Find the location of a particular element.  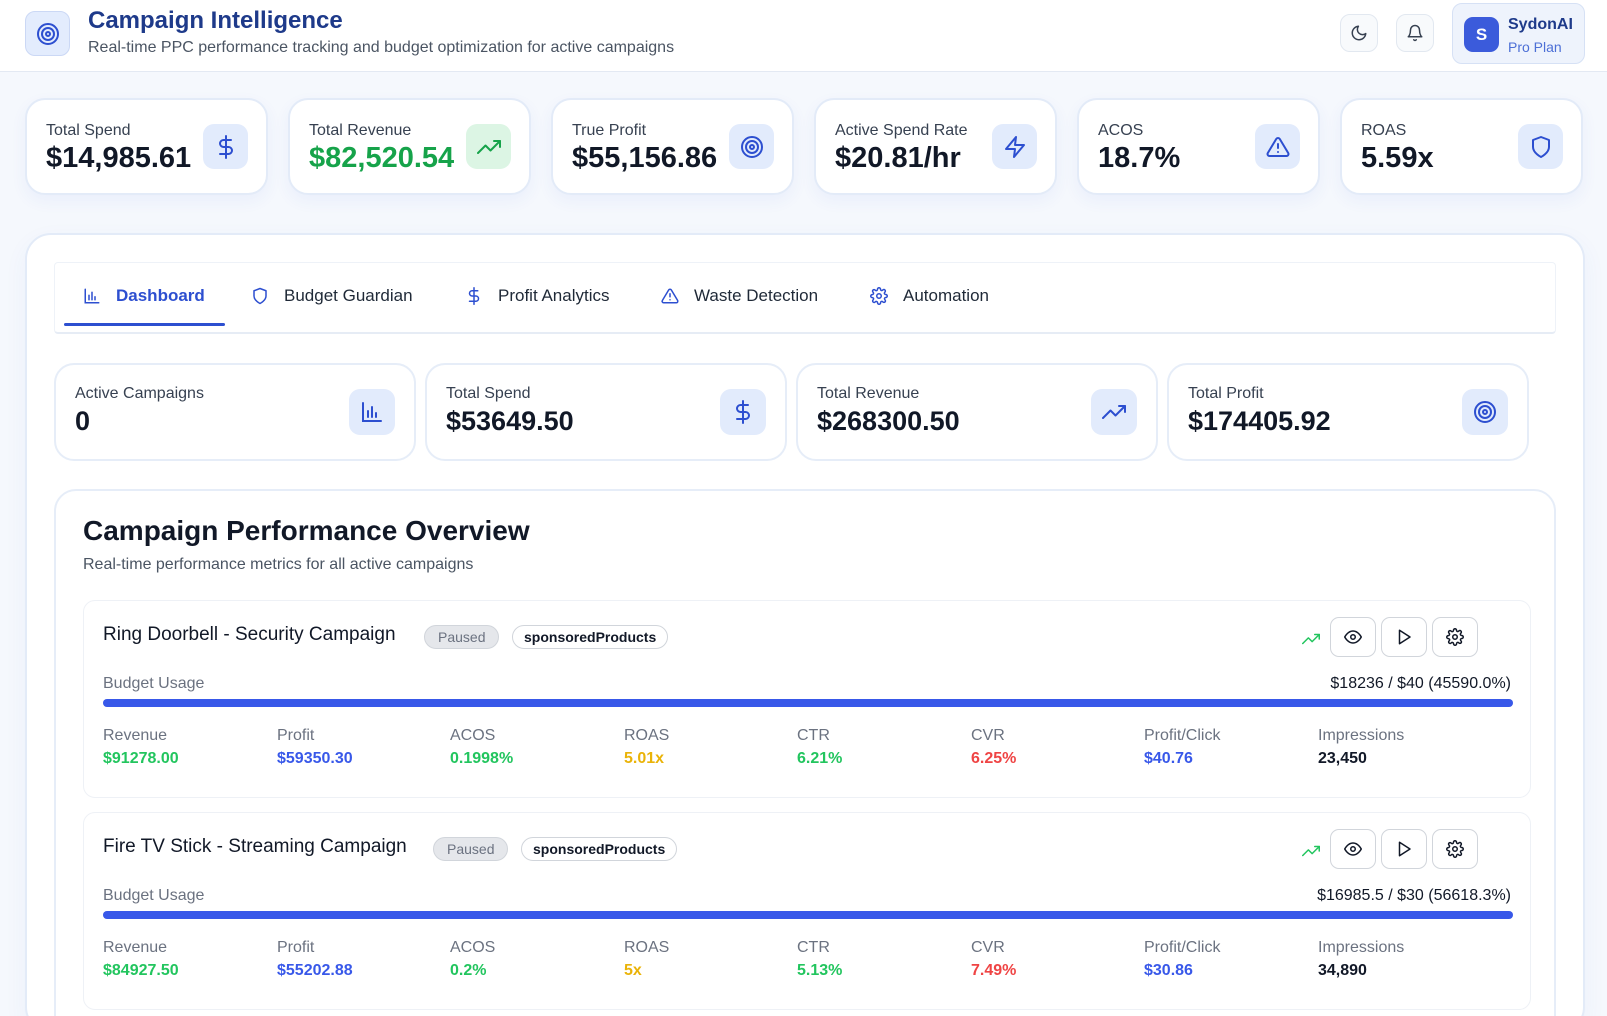

bell-icon is located at coordinates (1415, 33).